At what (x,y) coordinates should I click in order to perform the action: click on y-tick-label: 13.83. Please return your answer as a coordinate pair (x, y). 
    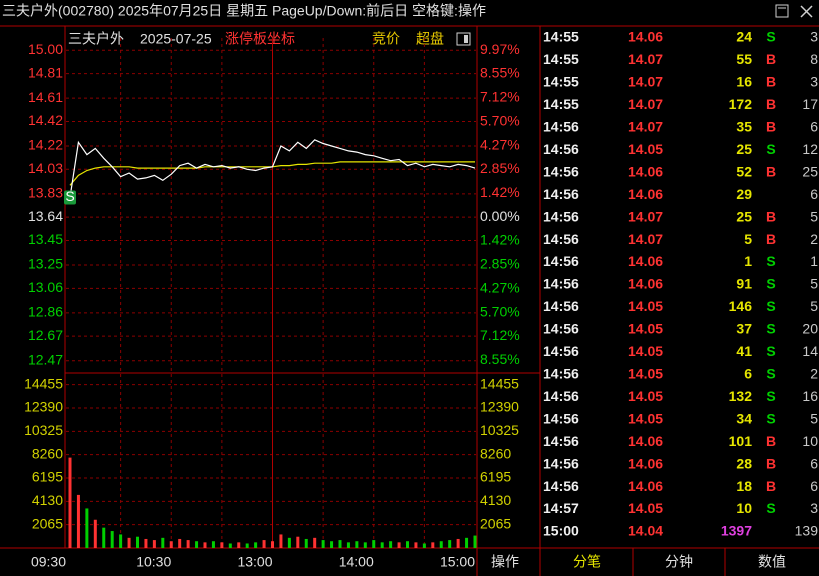
    Looking at the image, I should click on (45, 193).